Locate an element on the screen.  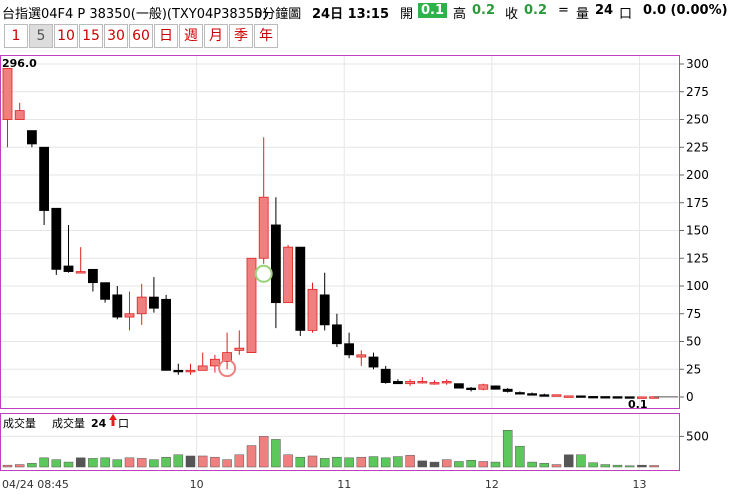
volume-value: 24 is located at coordinates (604, 10).